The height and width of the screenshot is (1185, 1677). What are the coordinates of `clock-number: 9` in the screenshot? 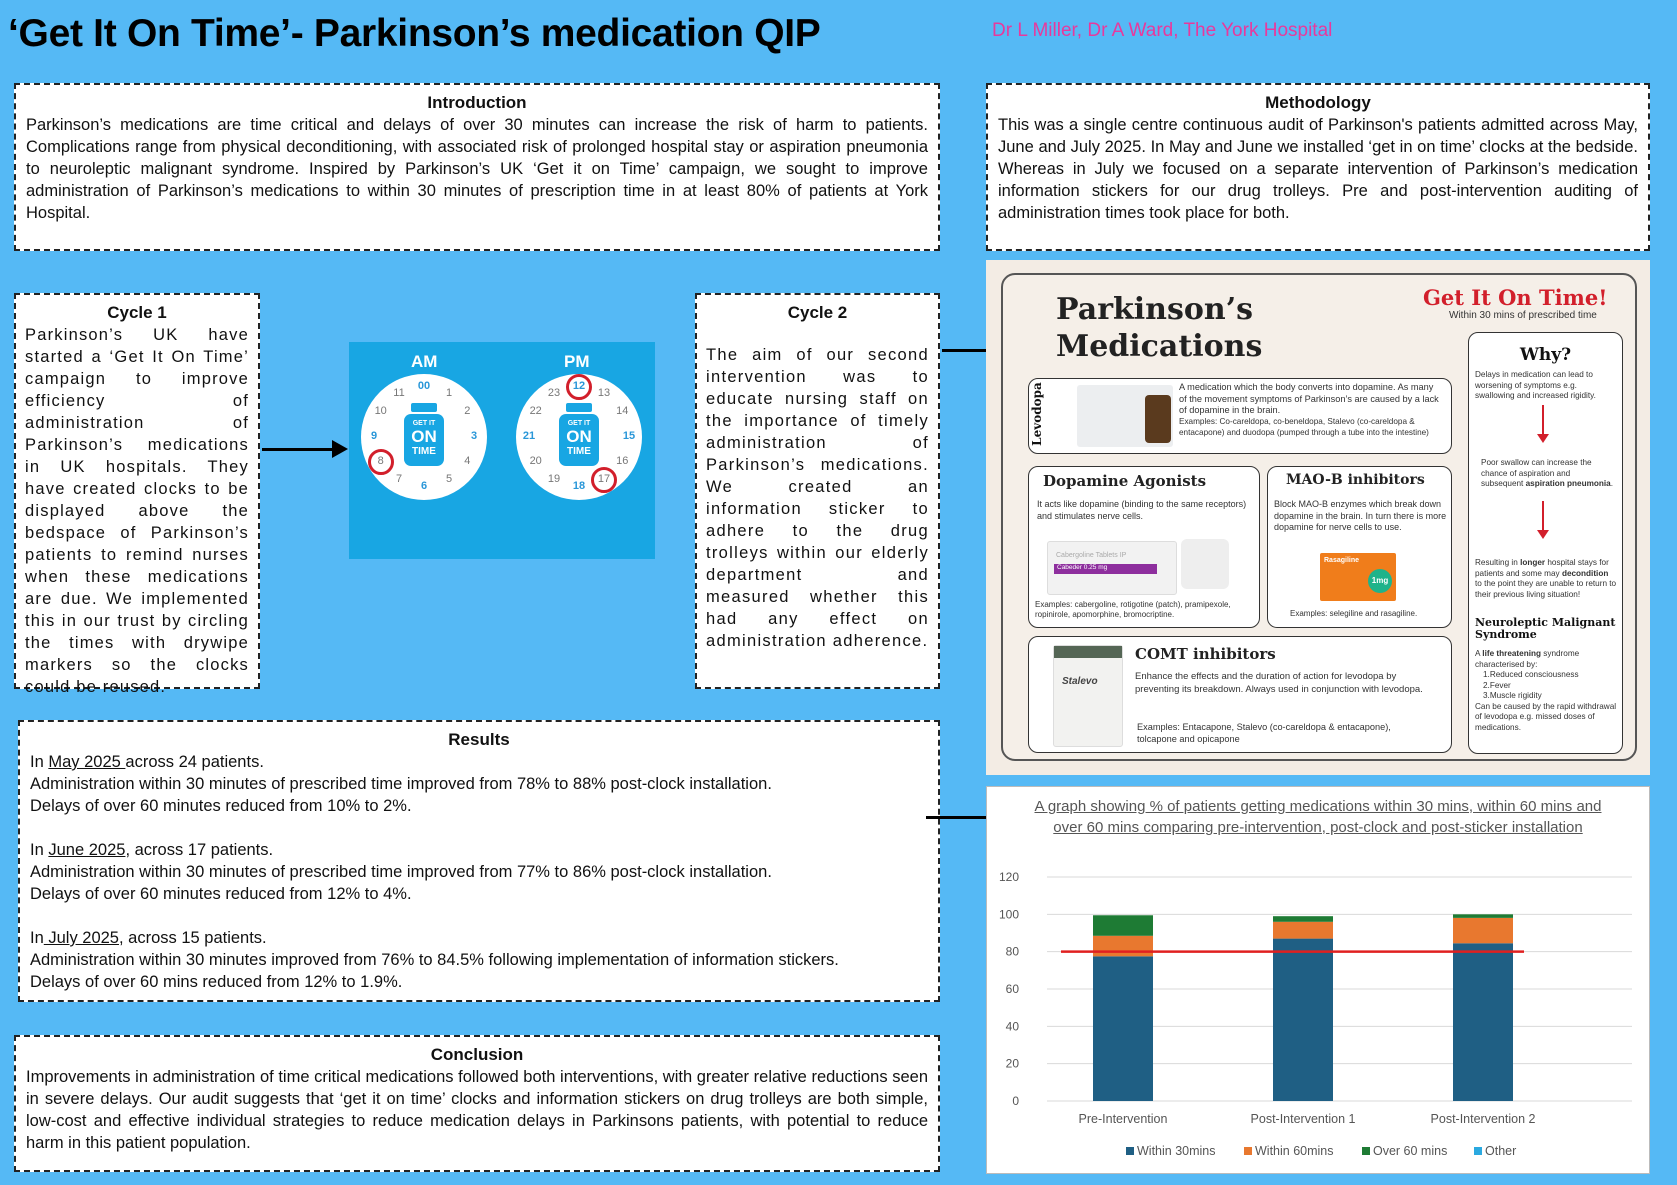 It's located at (374, 436).